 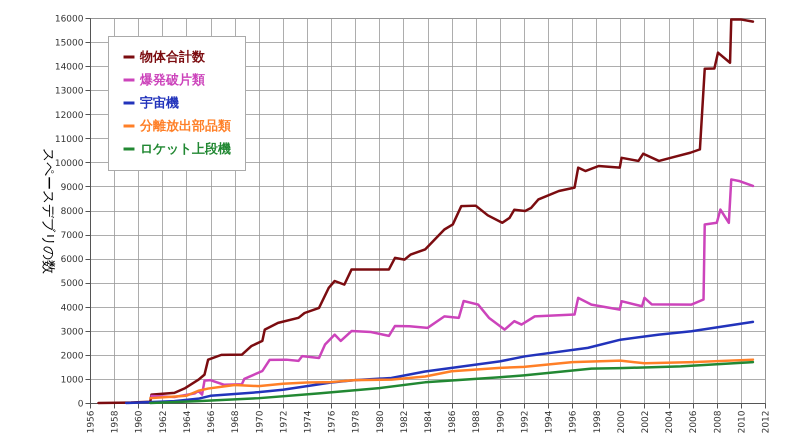 What do you see at coordinates (236, 422) in the screenshot?
I see `x-tick-label: 1968` at bounding box center [236, 422].